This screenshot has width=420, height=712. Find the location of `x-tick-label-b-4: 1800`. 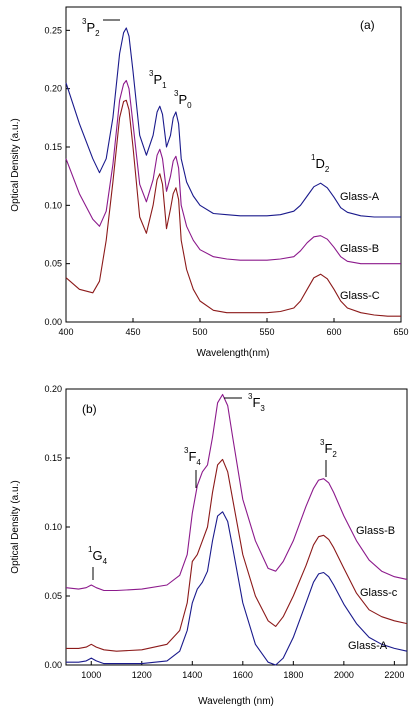

x-tick-label-b-4: 1800 is located at coordinates (293, 675).